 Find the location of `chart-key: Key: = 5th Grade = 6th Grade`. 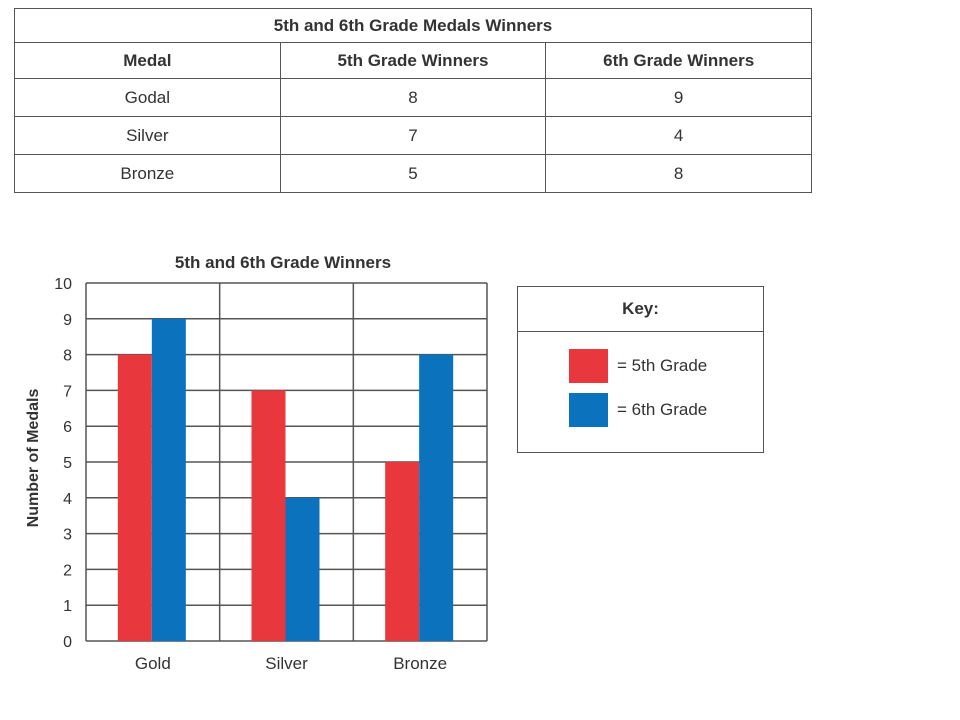

chart-key: Key: = 5th Grade = 6th Grade is located at coordinates (640, 369).